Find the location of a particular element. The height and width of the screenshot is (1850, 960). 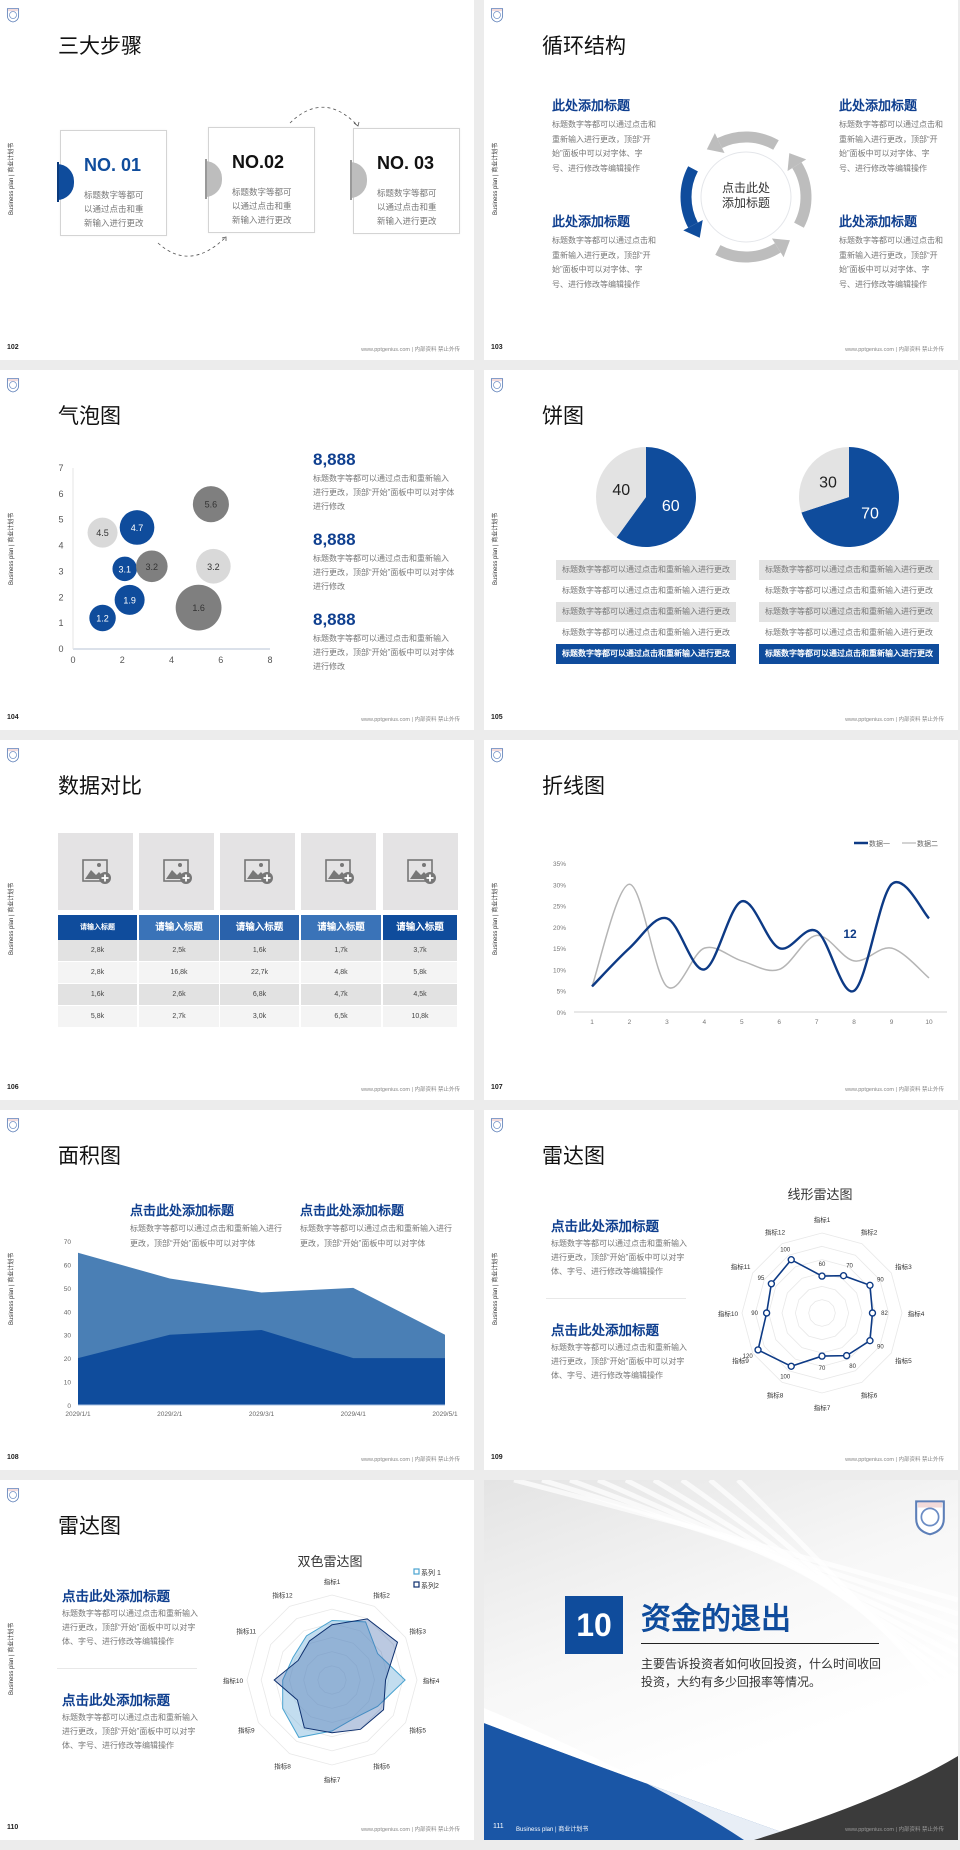

frame is located at coordinates (257, 870).